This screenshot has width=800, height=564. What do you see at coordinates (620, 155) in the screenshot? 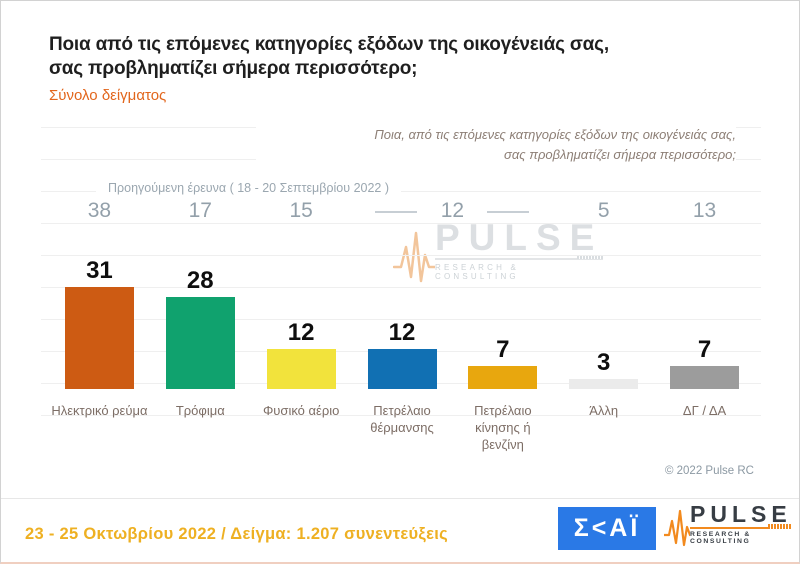
I see `chart-question-note-line2: σας προβληματίζει σήμερα περισσότερο;` at bounding box center [620, 155].